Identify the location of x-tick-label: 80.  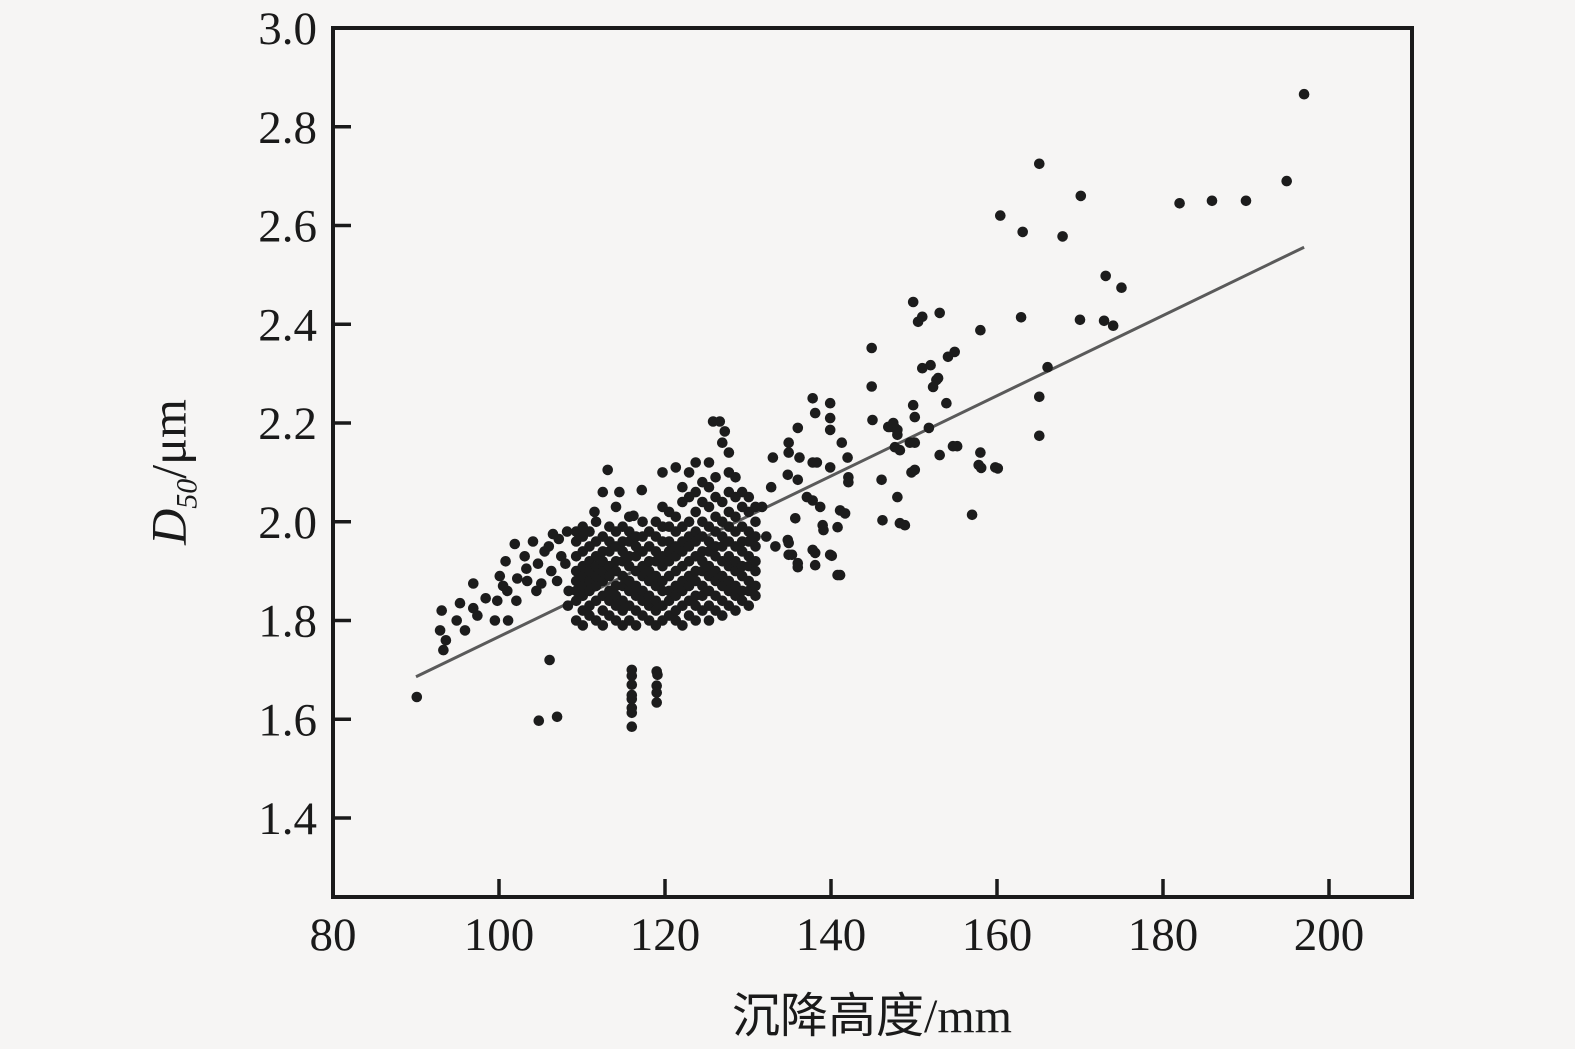
(333, 935).